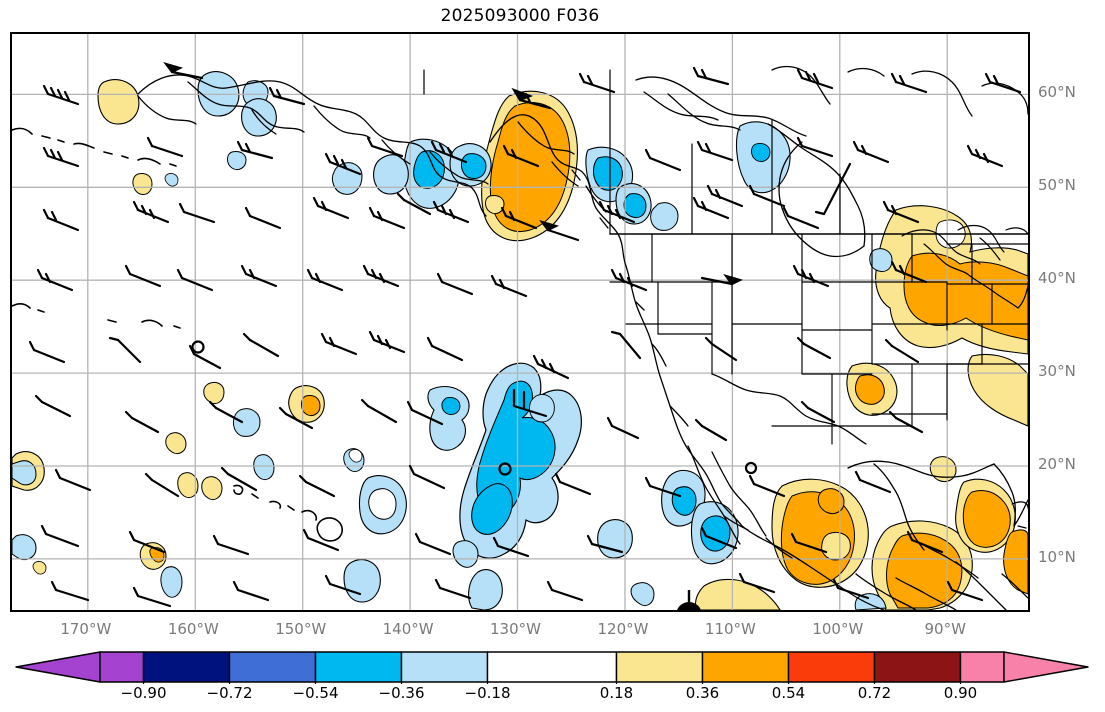 This screenshot has height=712, width=1105. What do you see at coordinates (921, 469) in the screenshot?
I see `coastline-gulf-florida` at bounding box center [921, 469].